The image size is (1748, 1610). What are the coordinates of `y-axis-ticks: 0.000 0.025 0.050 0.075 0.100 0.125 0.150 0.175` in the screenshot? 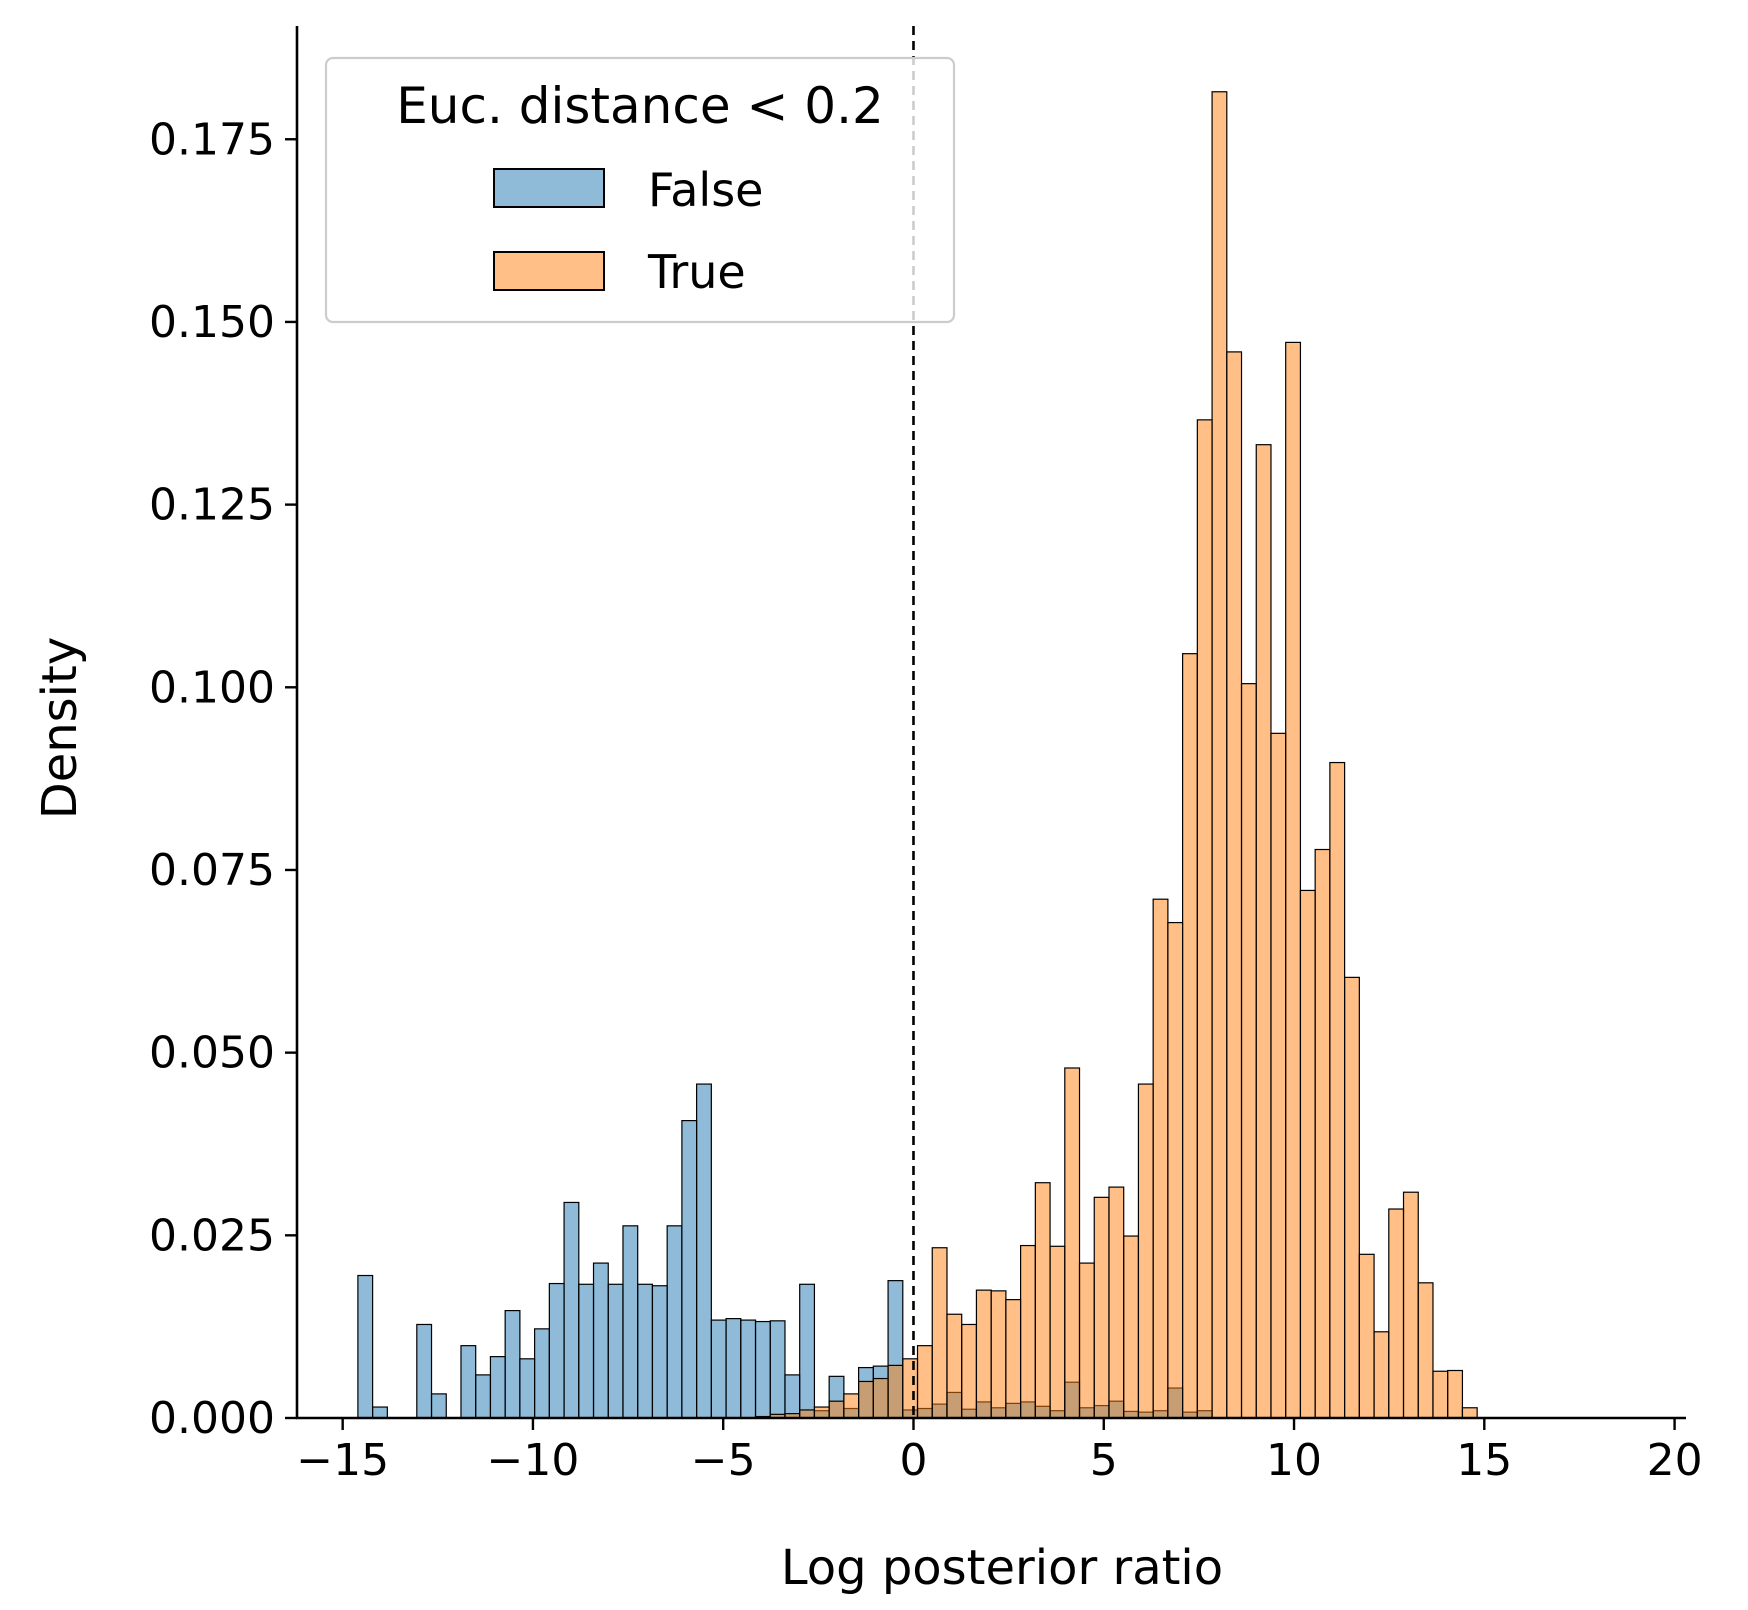 It's located at (223, 779).